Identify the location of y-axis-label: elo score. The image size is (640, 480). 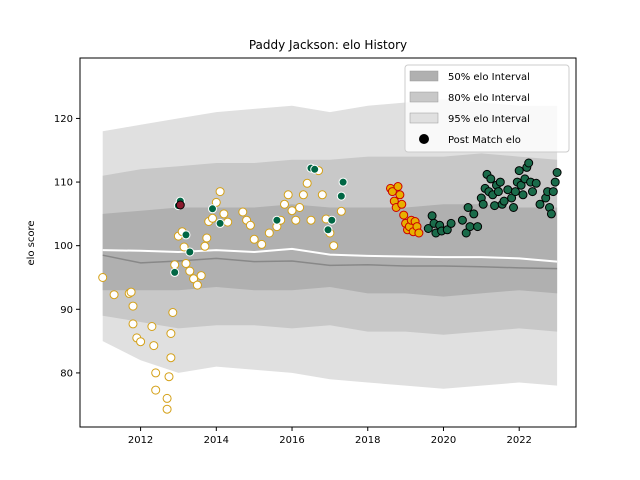
(31, 242).